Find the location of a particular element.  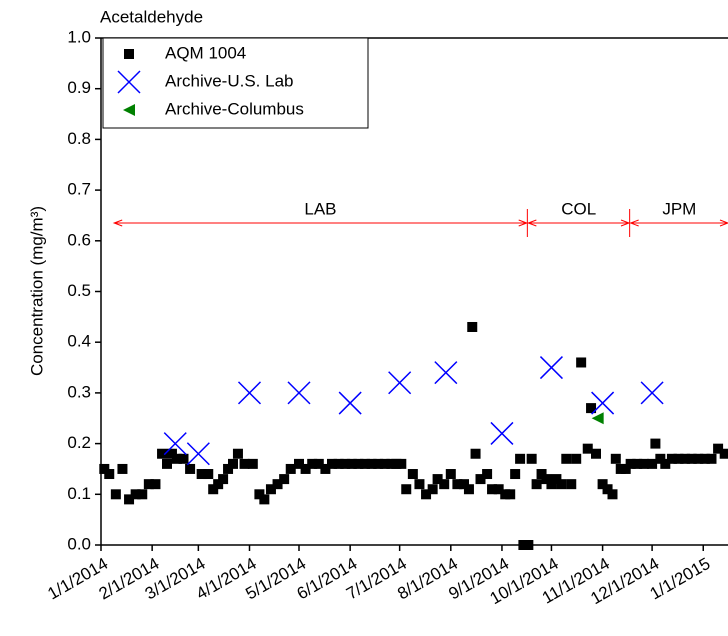

y-tick-label: 0.6 is located at coordinates (79, 239).